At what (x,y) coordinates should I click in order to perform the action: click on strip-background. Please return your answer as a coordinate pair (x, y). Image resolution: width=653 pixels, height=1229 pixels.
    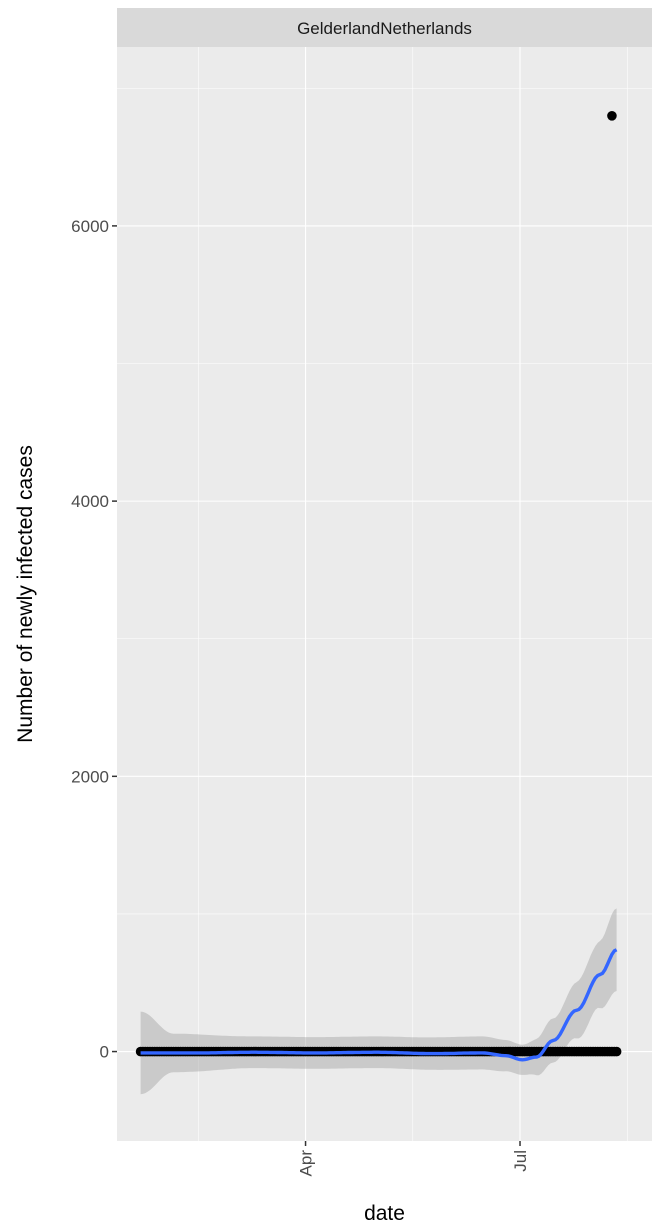
    Looking at the image, I should click on (384, 27).